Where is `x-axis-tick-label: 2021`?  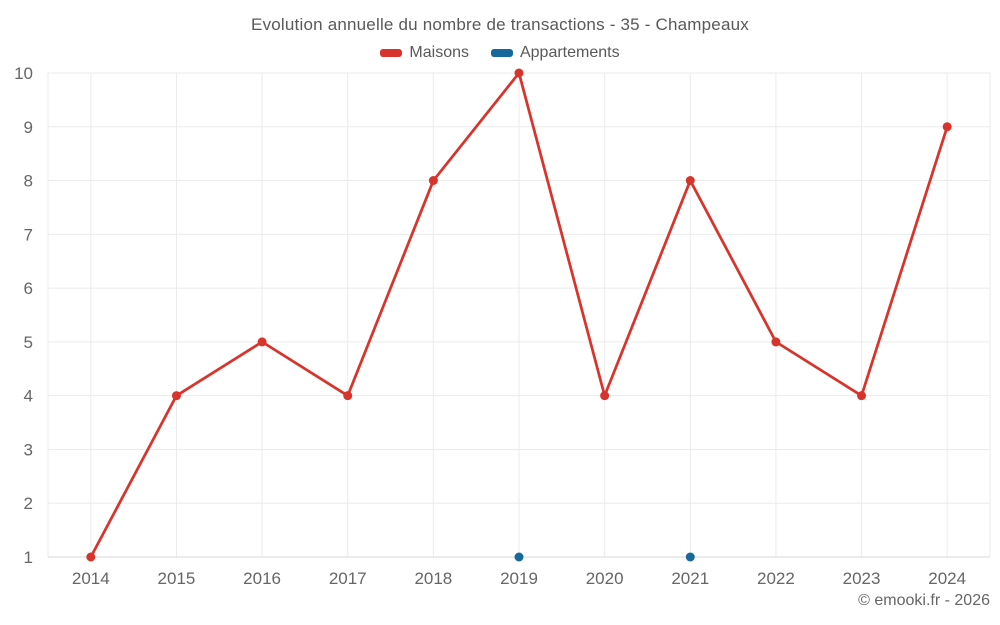
x-axis-tick-label: 2021 is located at coordinates (690, 578).